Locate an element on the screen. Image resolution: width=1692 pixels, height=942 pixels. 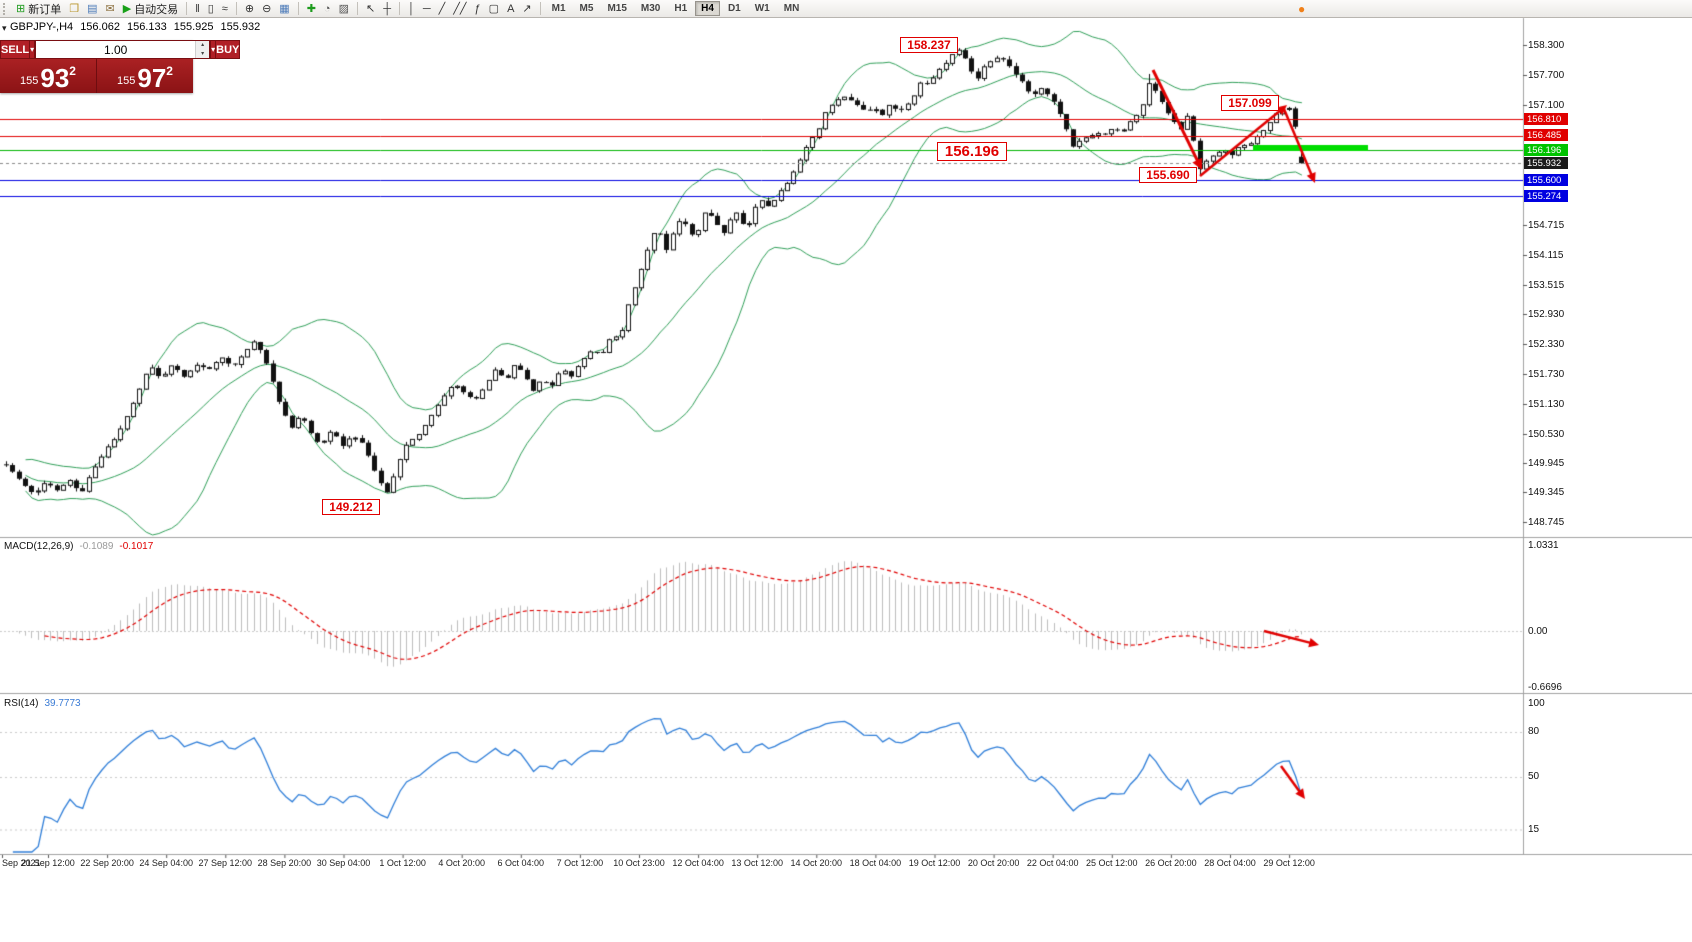
periods-menu-icon: ◔ is located at coordinates (327, 8).